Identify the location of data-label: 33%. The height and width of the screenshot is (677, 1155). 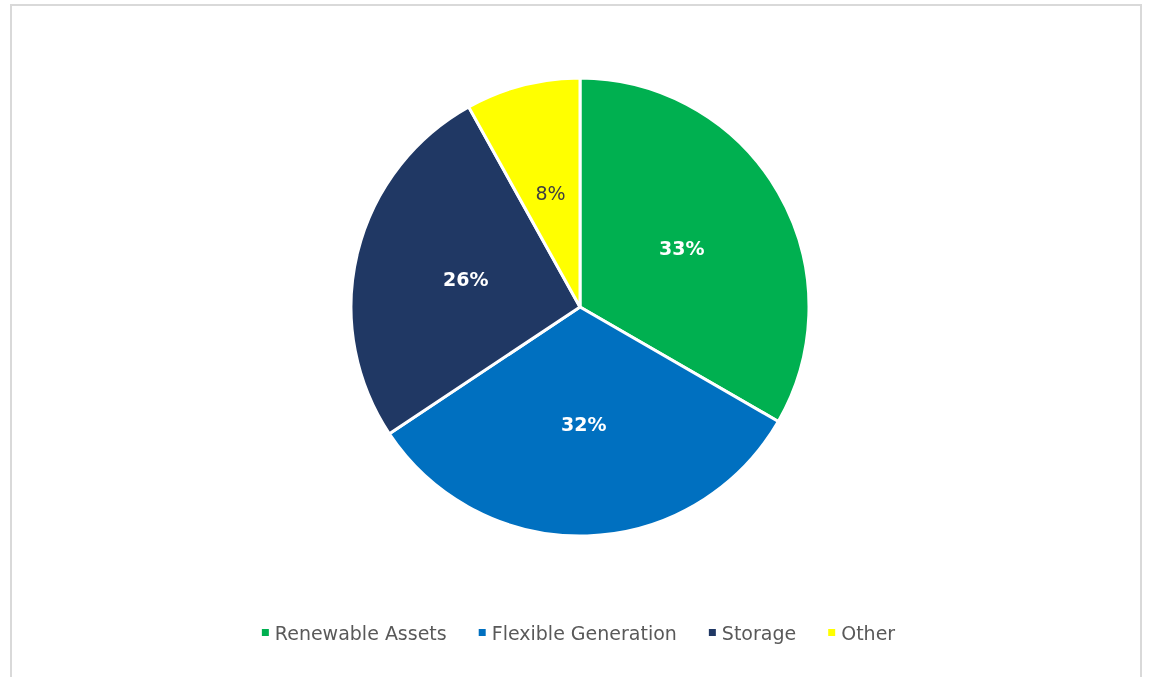
(682, 248).